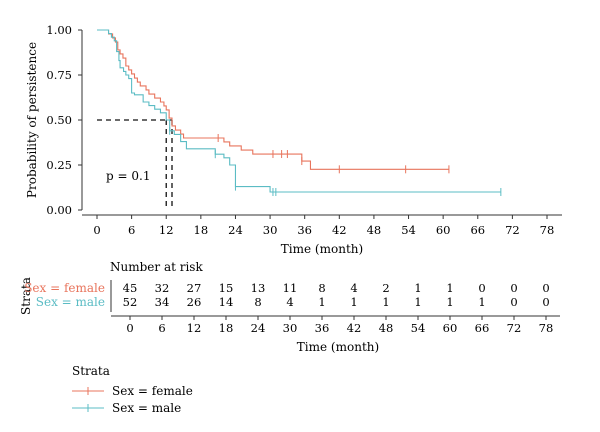 The height and width of the screenshot is (432, 600). Describe the element at coordinates (258, 328) in the screenshot. I see `risk-x-tick-label: 24` at that location.